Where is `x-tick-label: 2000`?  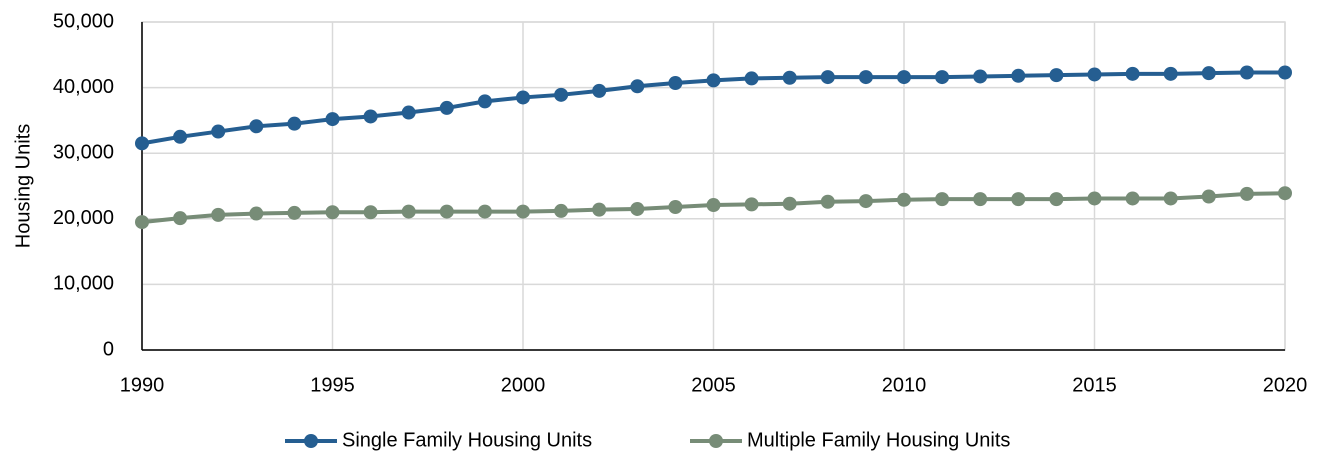 x-tick-label: 2000 is located at coordinates (523, 385).